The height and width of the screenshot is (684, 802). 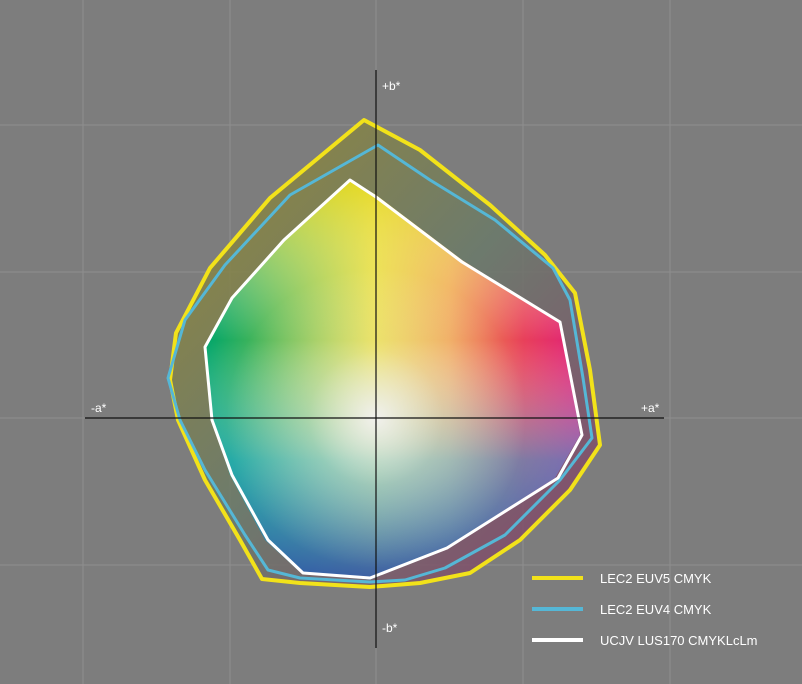 I want to click on axis-label-b-plus: +b*, so click(x=391, y=86).